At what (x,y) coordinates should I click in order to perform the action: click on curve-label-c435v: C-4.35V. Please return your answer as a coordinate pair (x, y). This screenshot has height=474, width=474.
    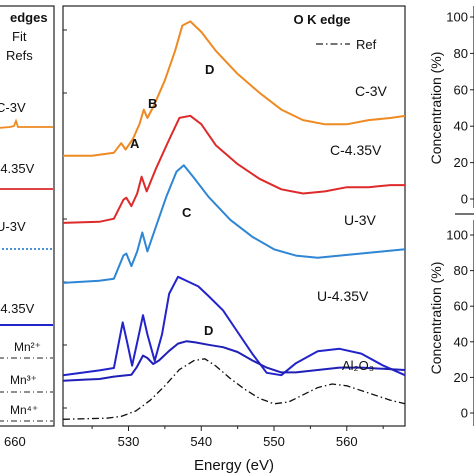
    Looking at the image, I should click on (356, 150).